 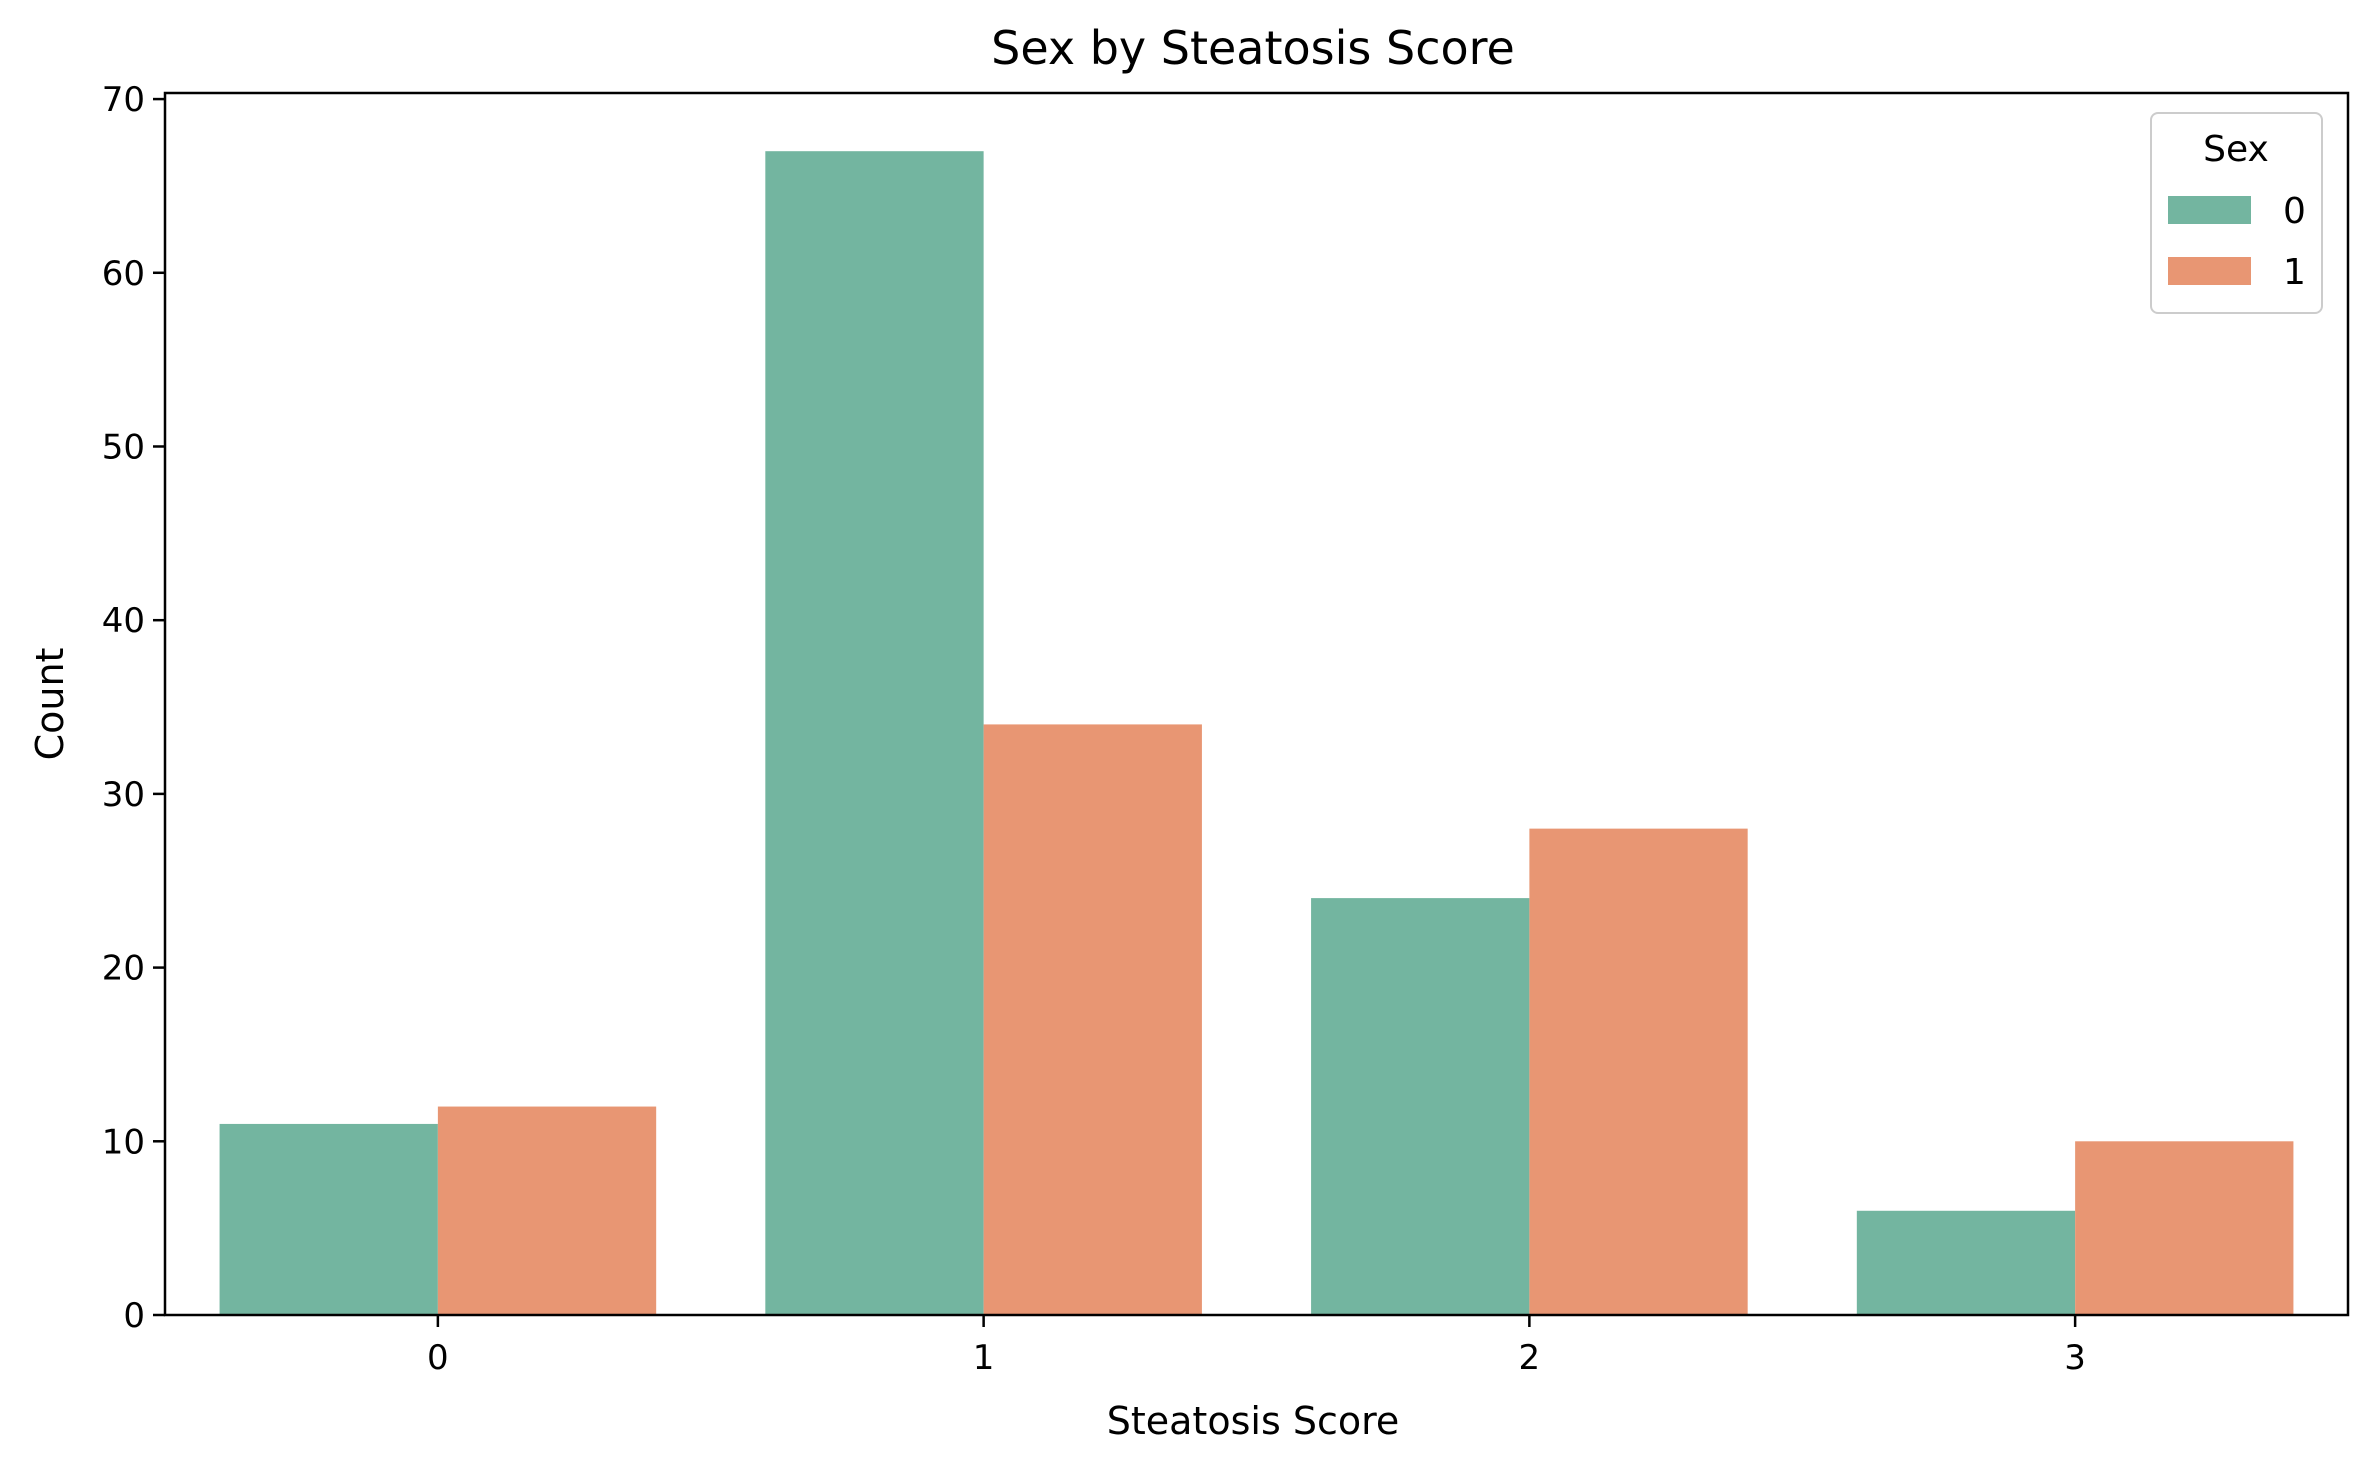 I want to click on y-tick-label: 30, so click(x=123, y=795).